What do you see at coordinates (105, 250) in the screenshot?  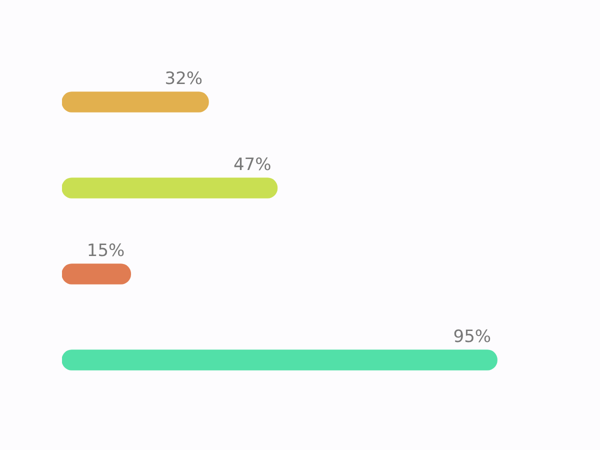 I see `data-label: 15%` at bounding box center [105, 250].